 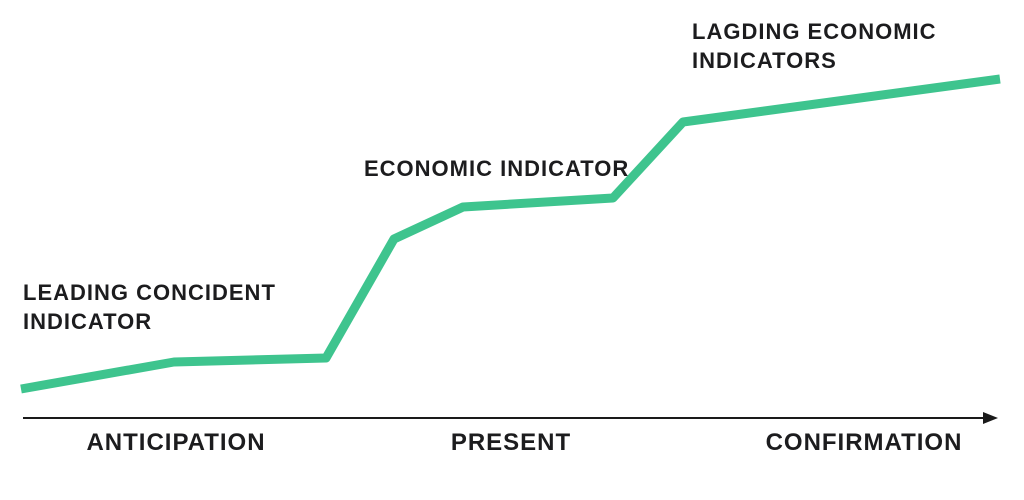 I want to click on label-leading-coincident-indicator: LEADING CONCIDENT INDICATOR, so click(x=149, y=307).